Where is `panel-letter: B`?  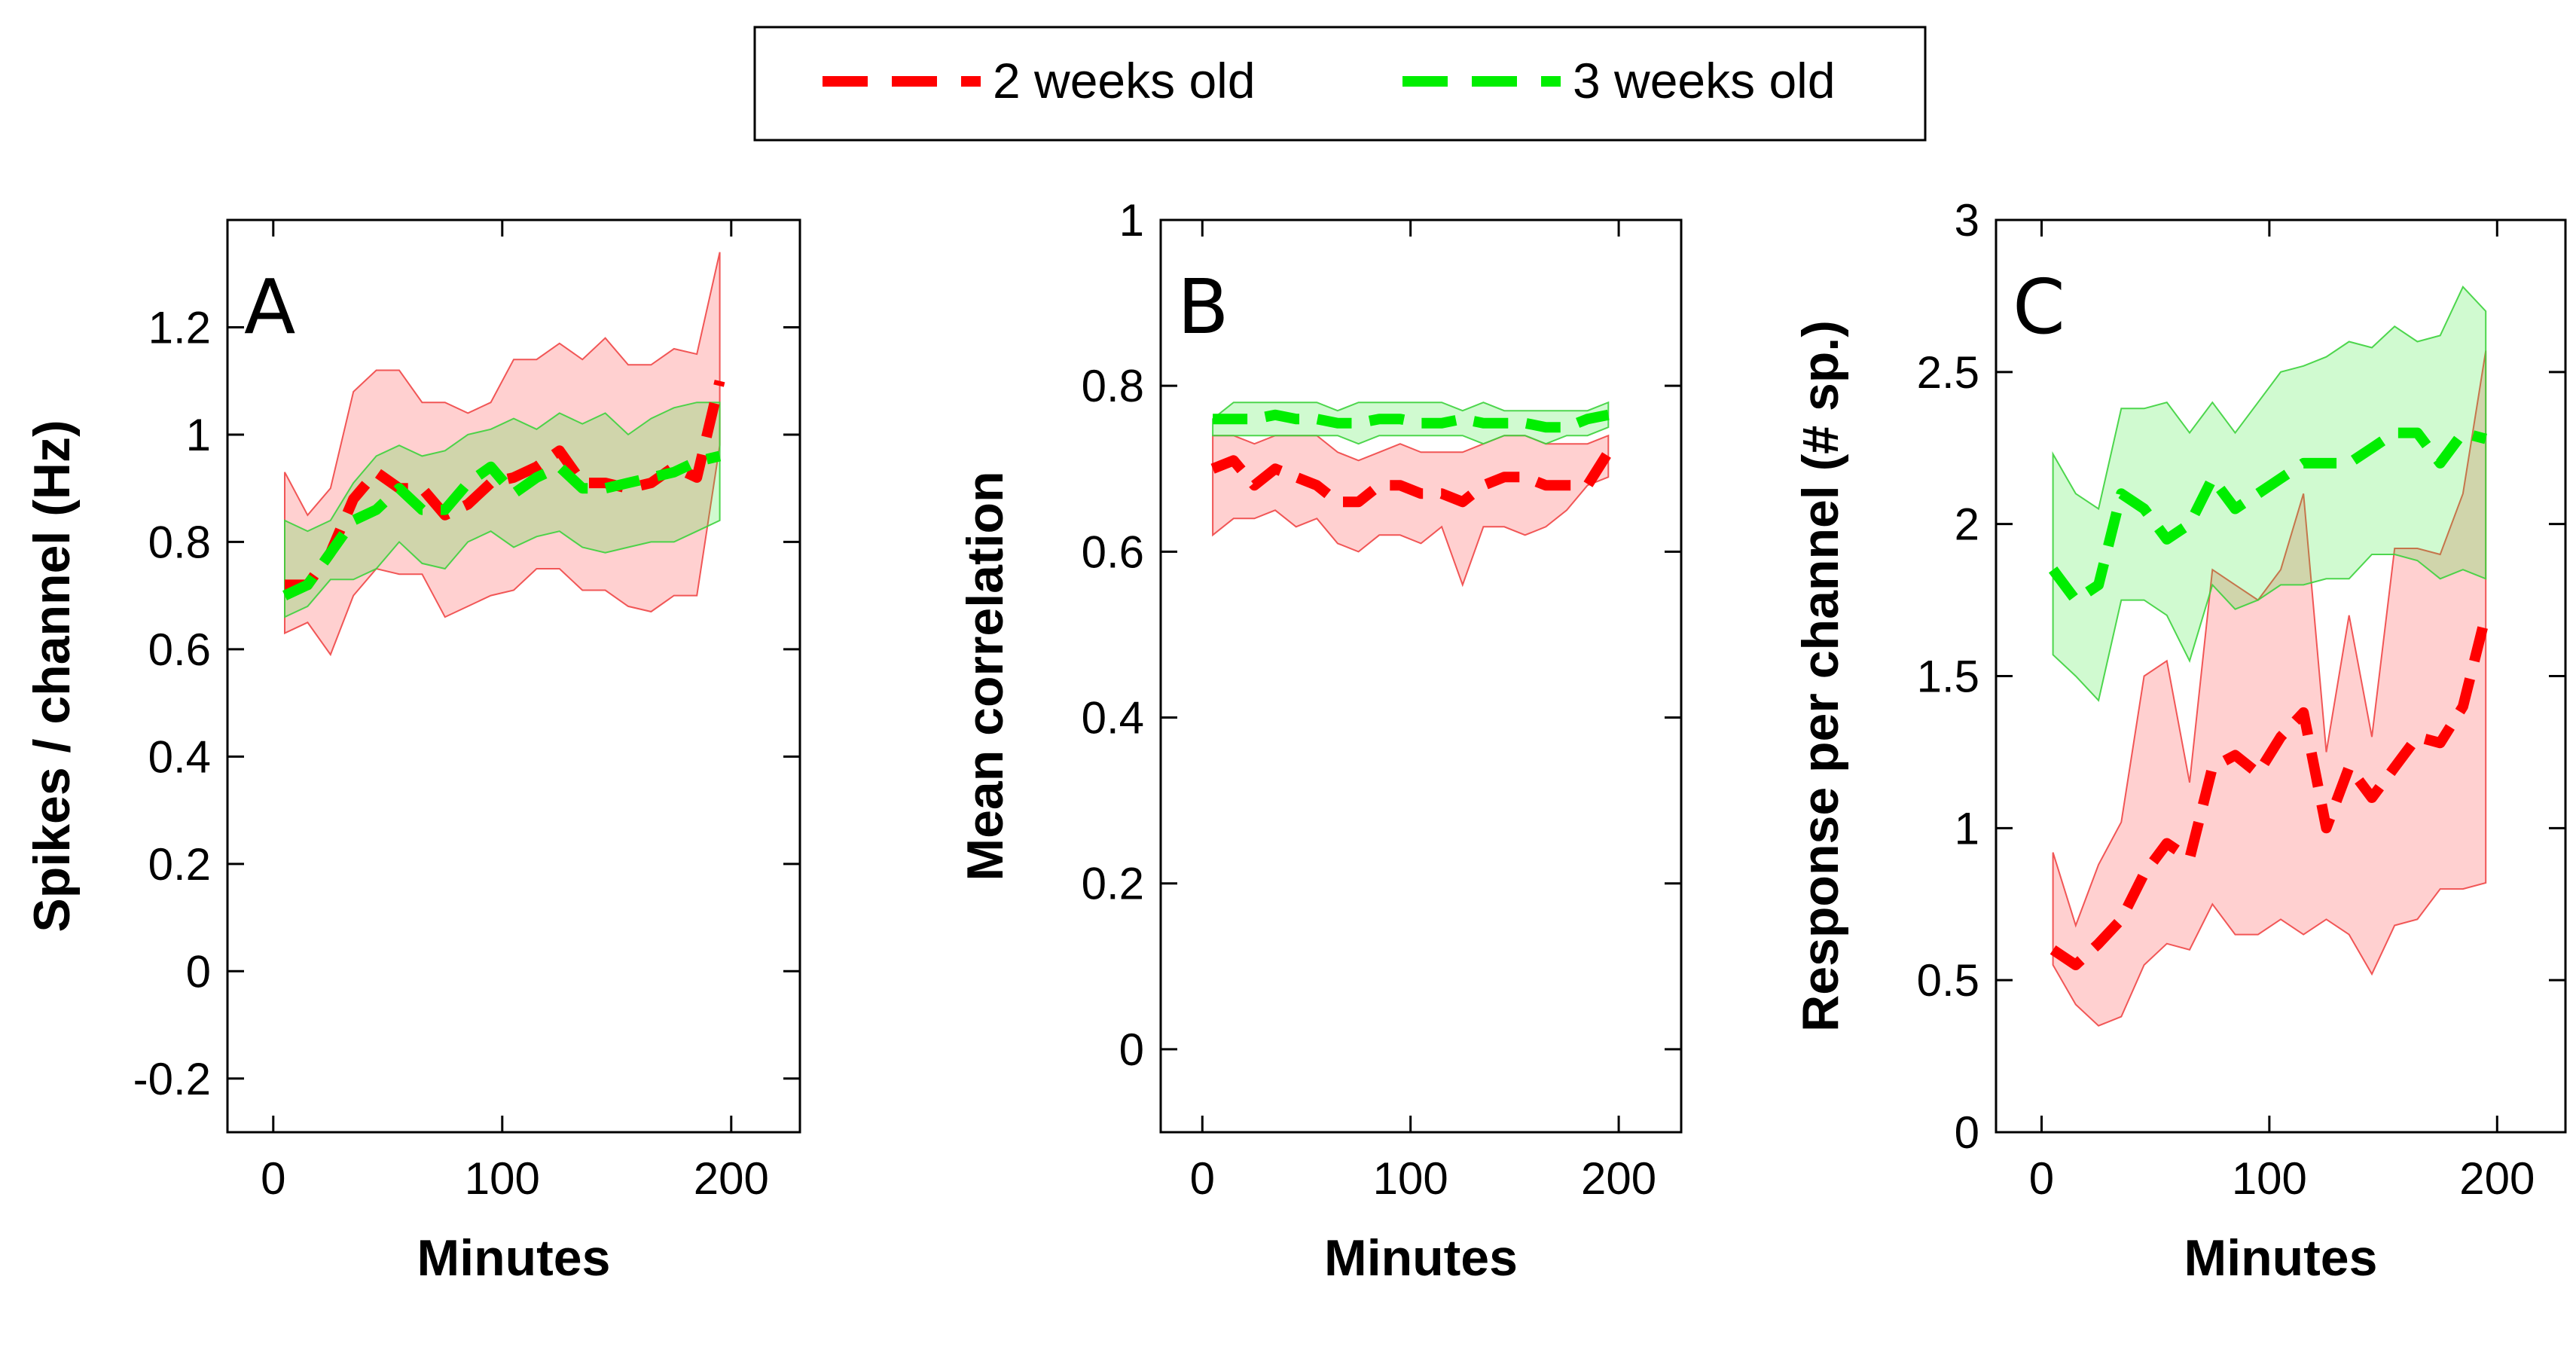
panel-letter: B is located at coordinates (1203, 307).